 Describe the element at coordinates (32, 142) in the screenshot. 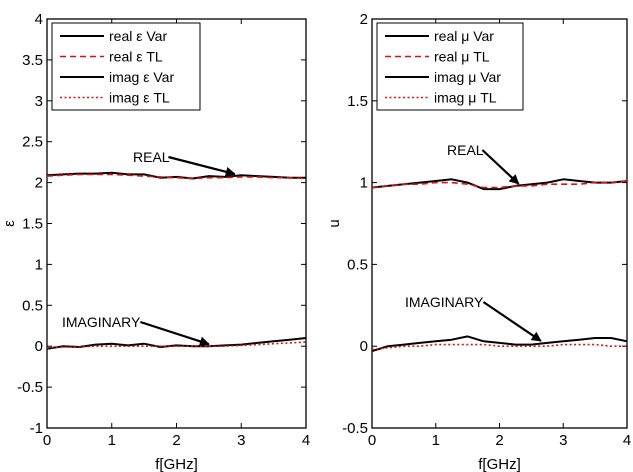

I see `y-tick-label: 2.5` at that location.